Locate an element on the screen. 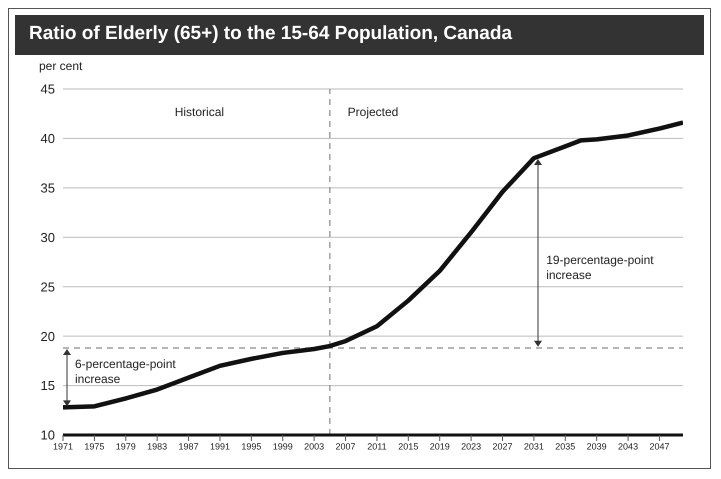  x-tick-label: 1971 is located at coordinates (63, 446).